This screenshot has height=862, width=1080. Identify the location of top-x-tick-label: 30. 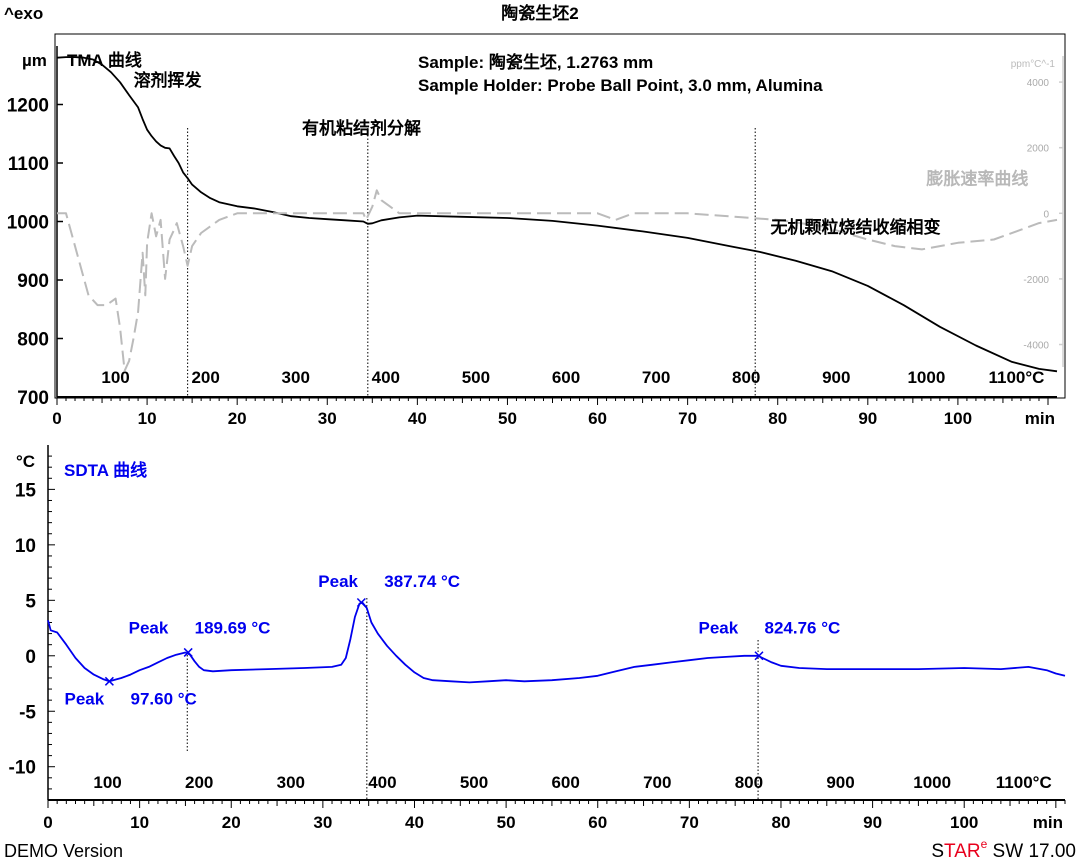
(327, 418).